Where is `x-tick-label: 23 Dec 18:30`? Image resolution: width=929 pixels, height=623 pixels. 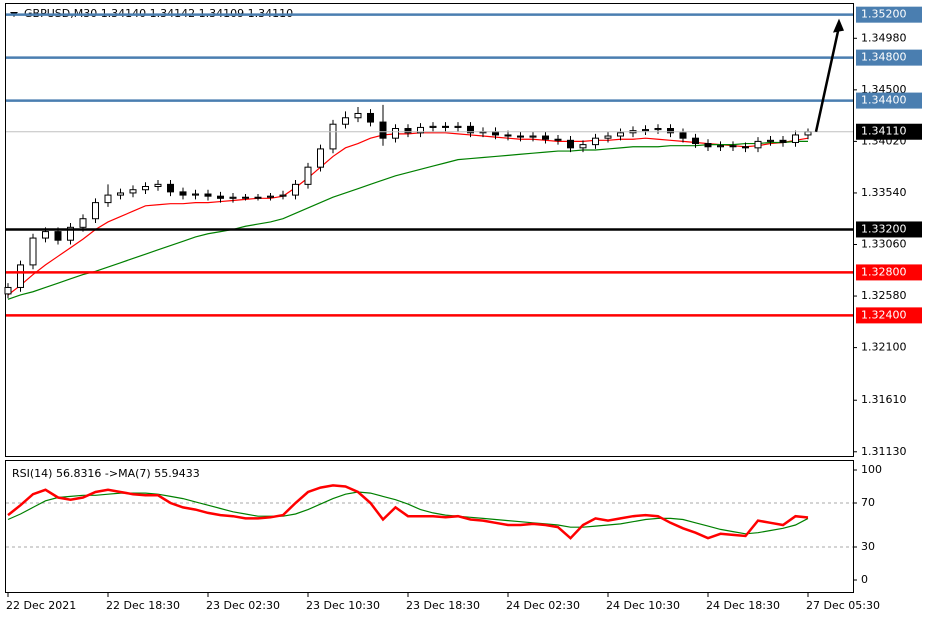 x-tick-label: 23 Dec 18:30 is located at coordinates (443, 605).